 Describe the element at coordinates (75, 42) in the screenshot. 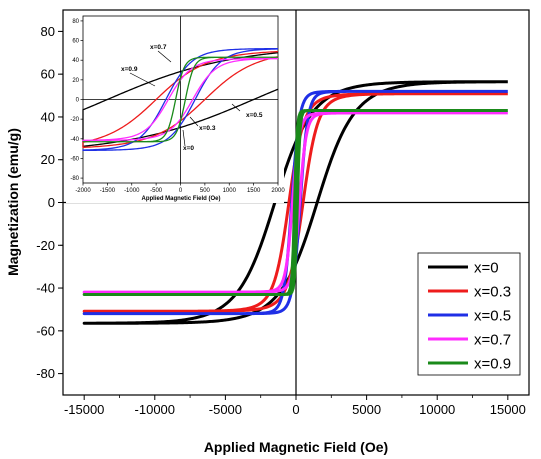

I see `inset-y-tick-label: 60` at that location.